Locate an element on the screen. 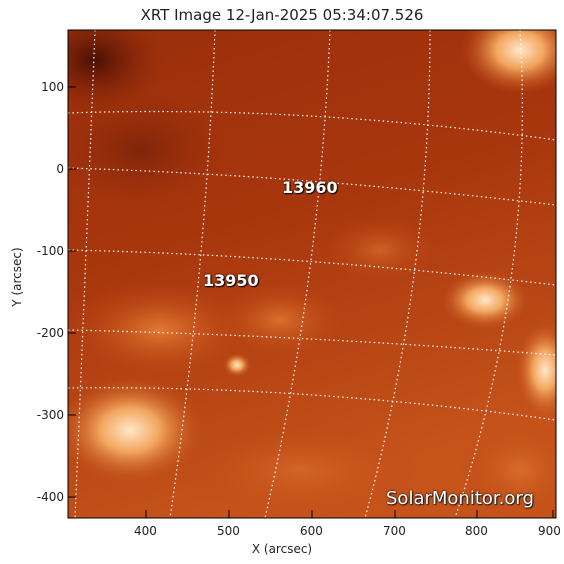  y-tick-label: 0 is located at coordinates (60, 169).